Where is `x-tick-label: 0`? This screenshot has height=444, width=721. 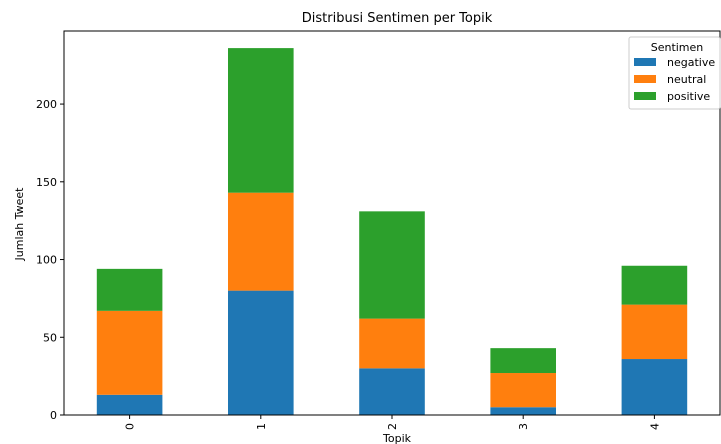 x-tick-label: 0 is located at coordinates (130, 426).